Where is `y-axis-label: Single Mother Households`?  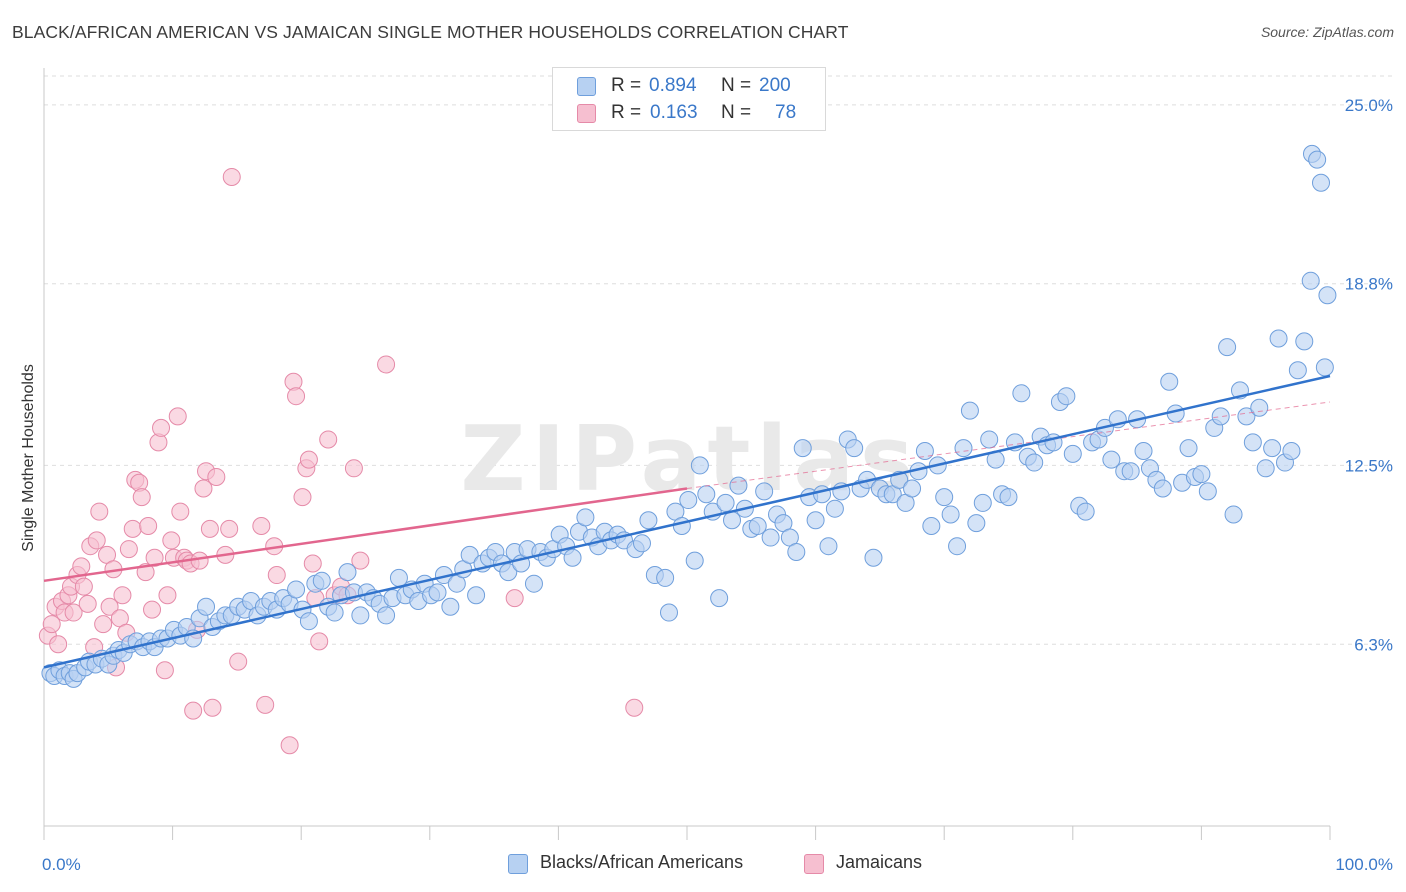
y-axis-label: Single Mother Households is located at coordinates (28, 458).